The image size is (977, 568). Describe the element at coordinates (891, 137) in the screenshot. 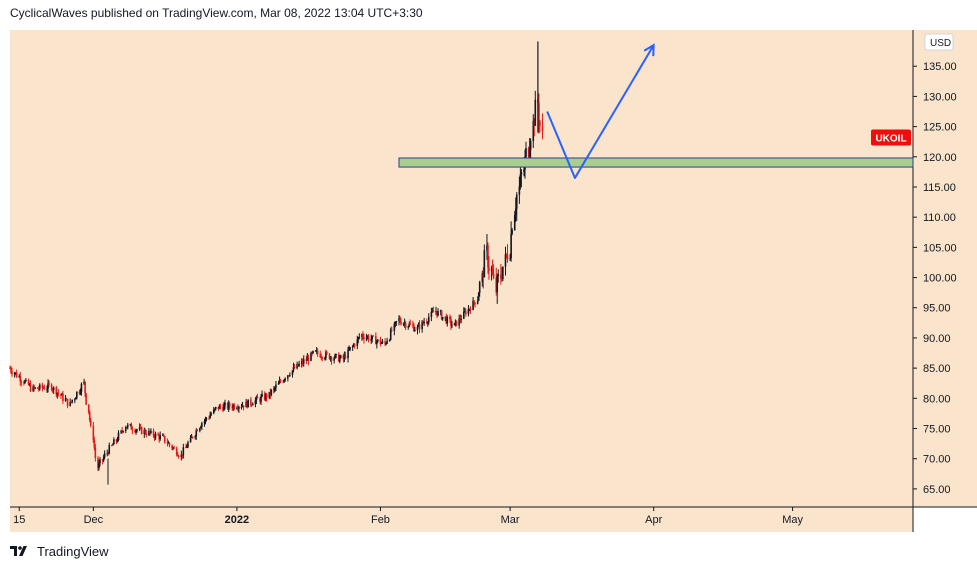

I see `symbol-tag-box` at that location.